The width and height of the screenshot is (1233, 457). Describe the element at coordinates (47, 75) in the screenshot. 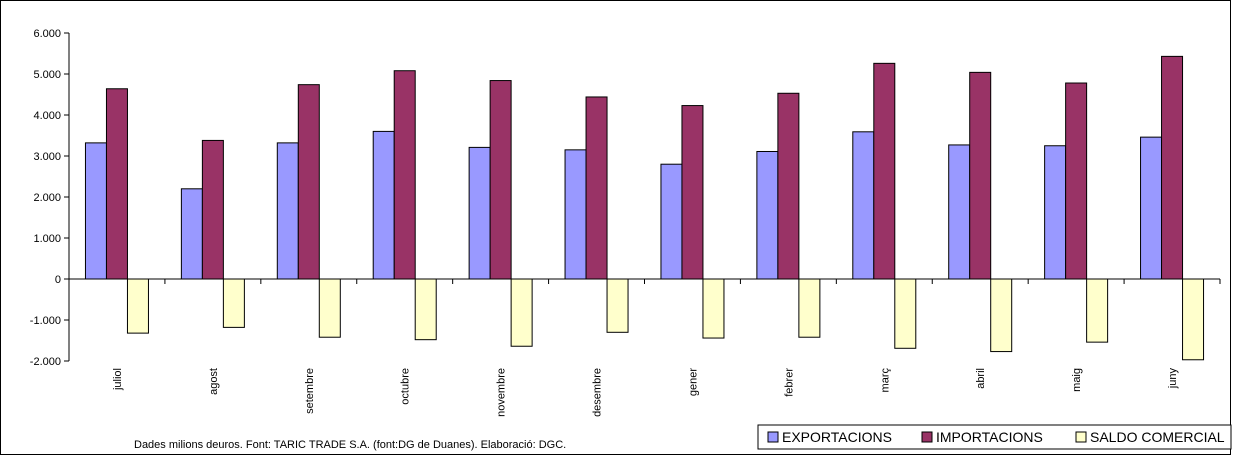

I see `y-tick-label: 5.000` at that location.